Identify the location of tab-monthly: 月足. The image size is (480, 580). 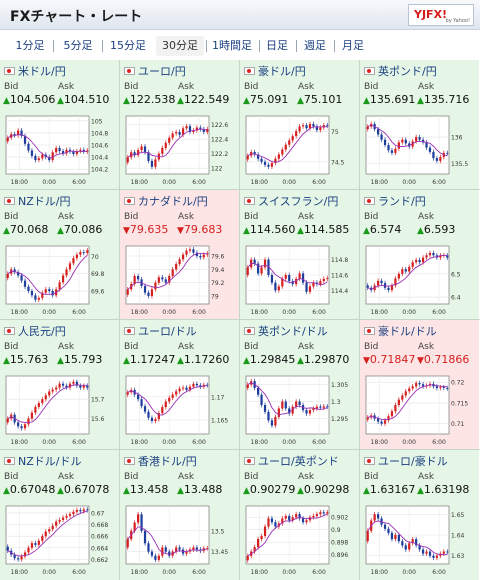
(353, 45).